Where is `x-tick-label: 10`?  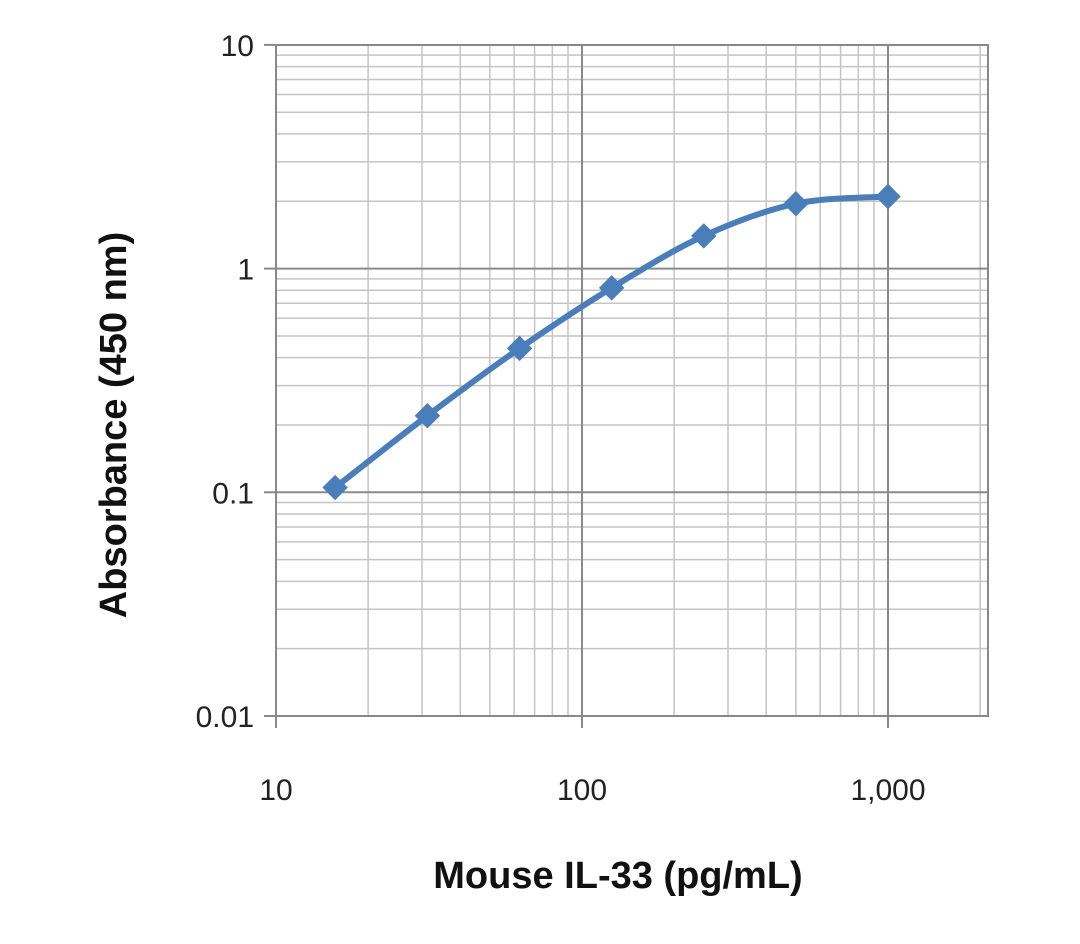 x-tick-label: 10 is located at coordinates (275, 790).